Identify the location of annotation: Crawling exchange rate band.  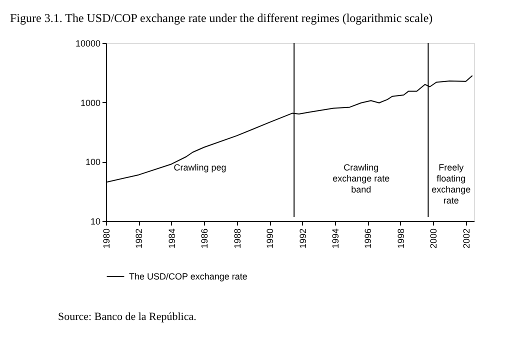
(361, 178).